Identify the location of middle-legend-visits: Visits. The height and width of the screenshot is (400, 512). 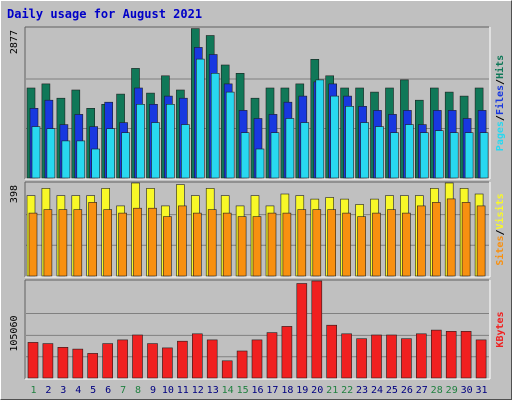
(500, 211).